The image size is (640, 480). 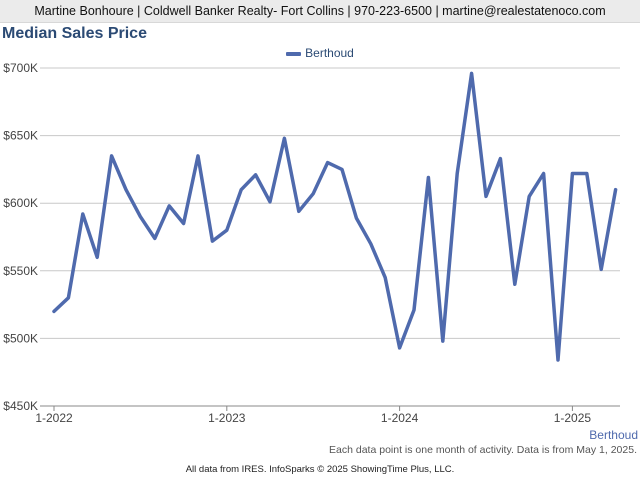 I want to click on legend-label: Berthoud, so click(x=329, y=53).